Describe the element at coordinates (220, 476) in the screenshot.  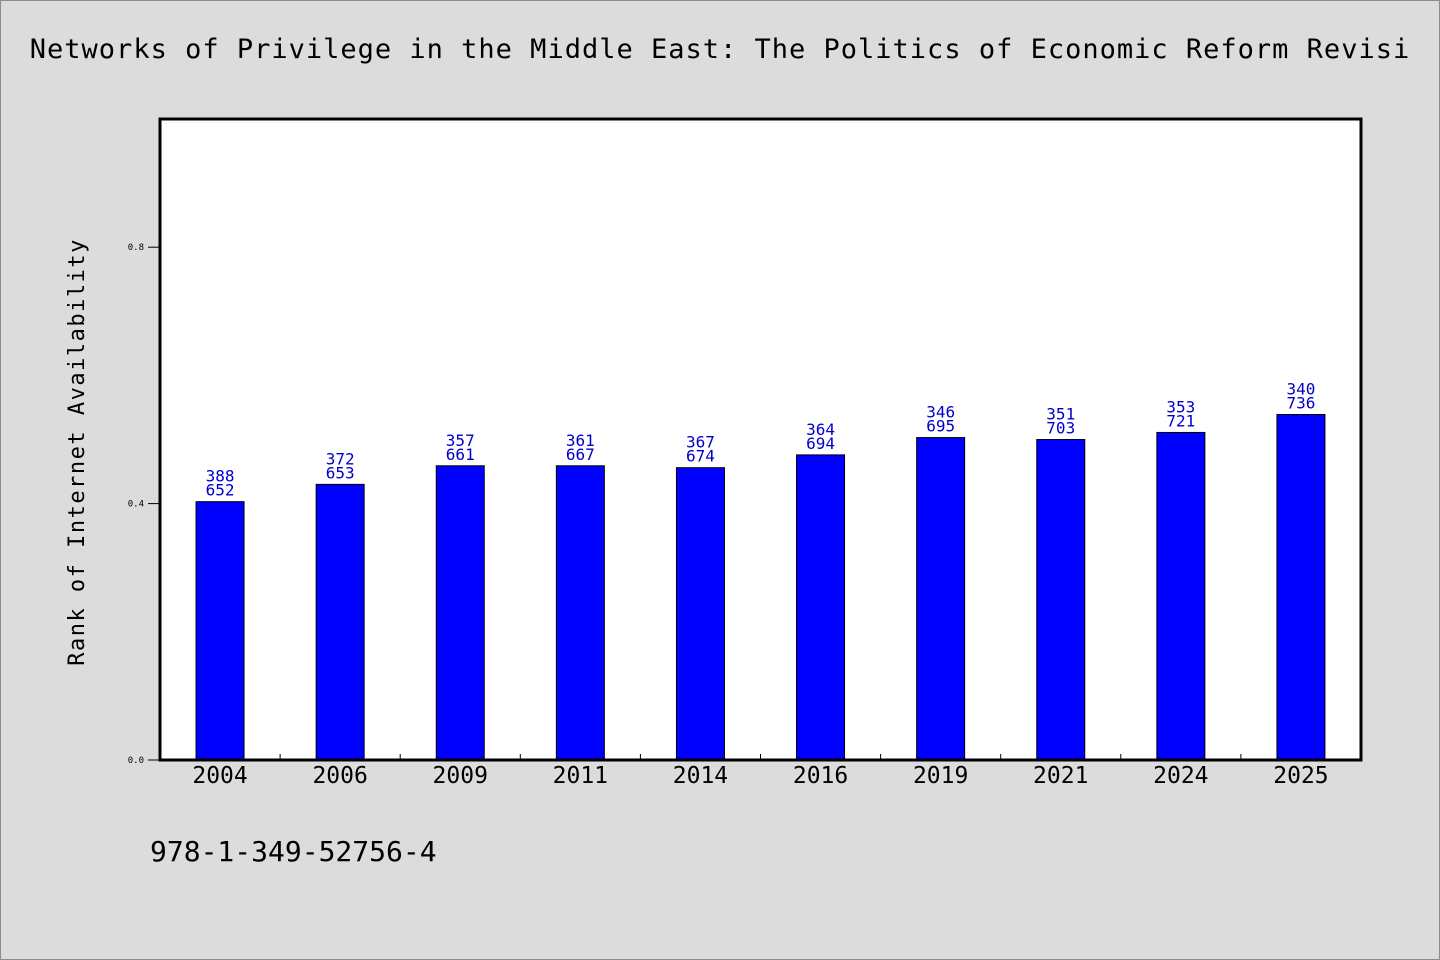
I see `bar-data-label: 388` at that location.